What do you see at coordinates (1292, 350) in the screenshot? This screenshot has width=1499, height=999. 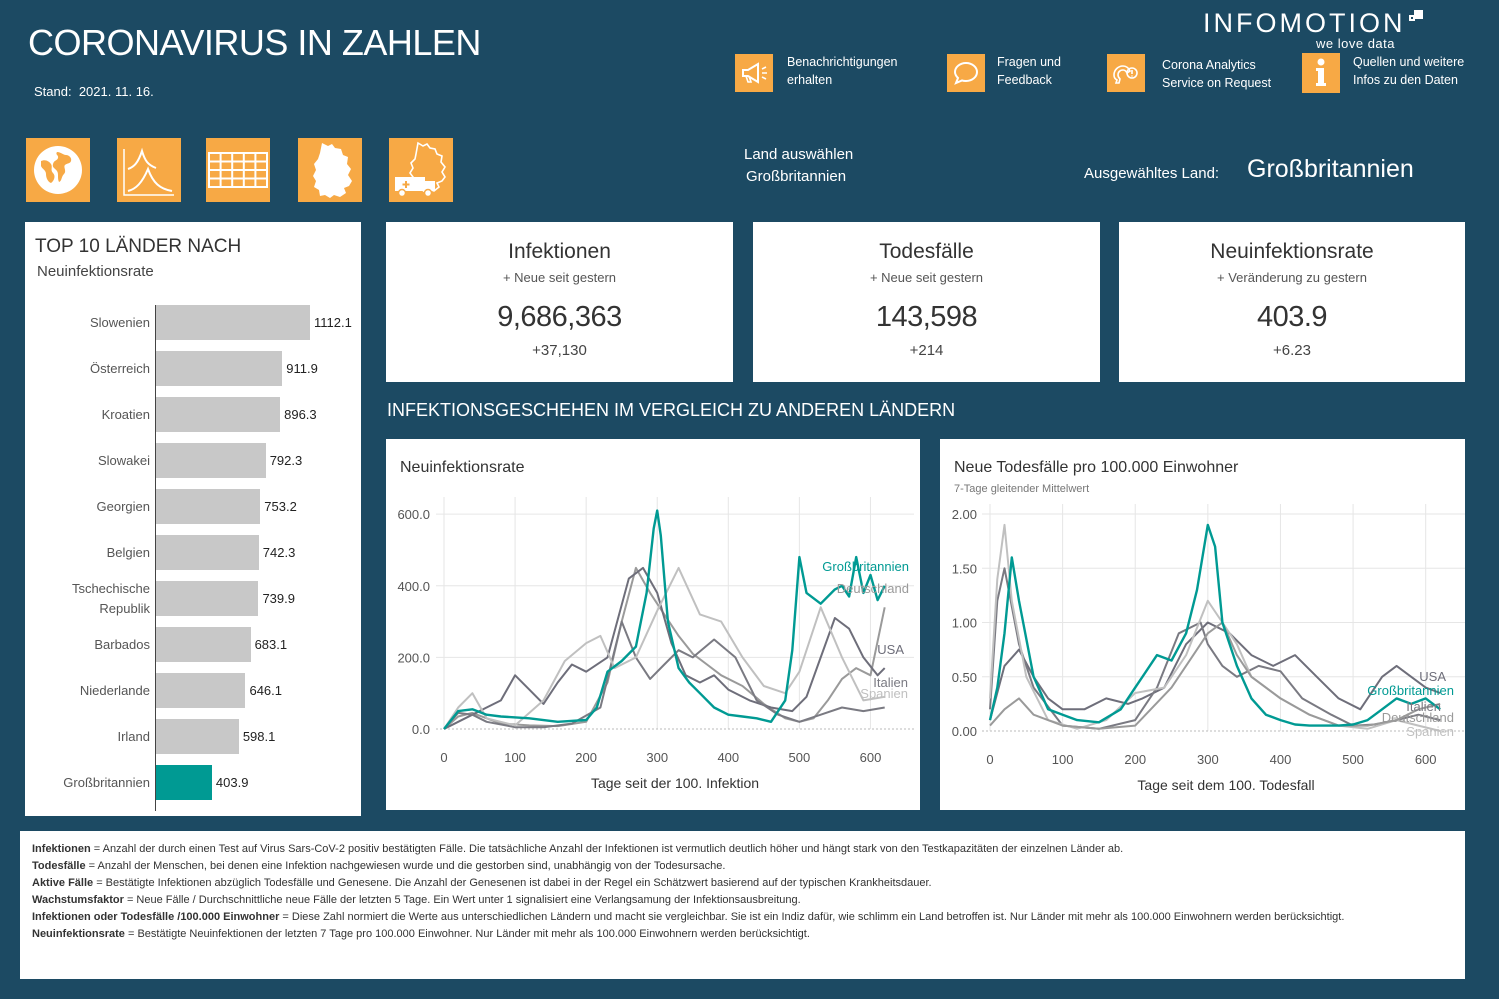 I see `kpi-rate-delta: +6.23` at bounding box center [1292, 350].